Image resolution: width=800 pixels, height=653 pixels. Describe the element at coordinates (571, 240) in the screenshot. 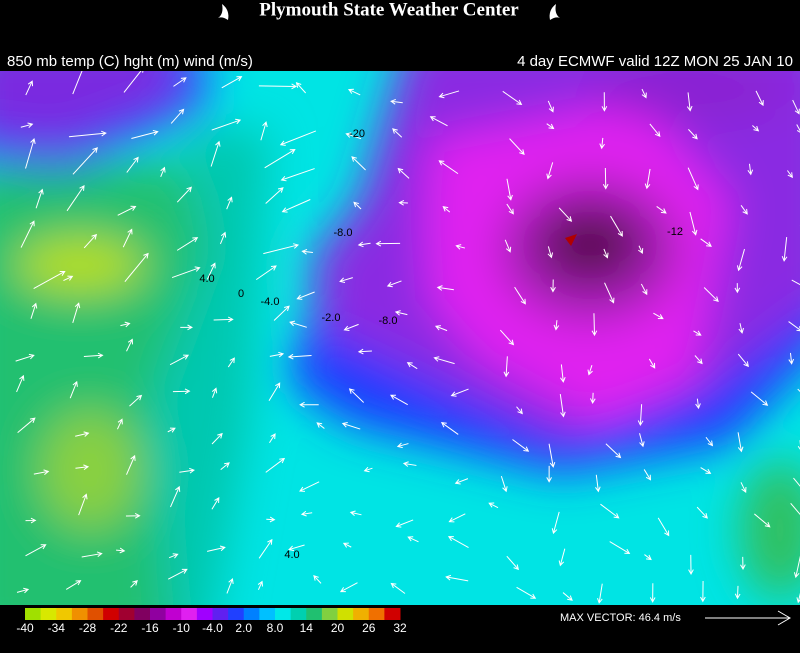

I see `low-marker` at that location.